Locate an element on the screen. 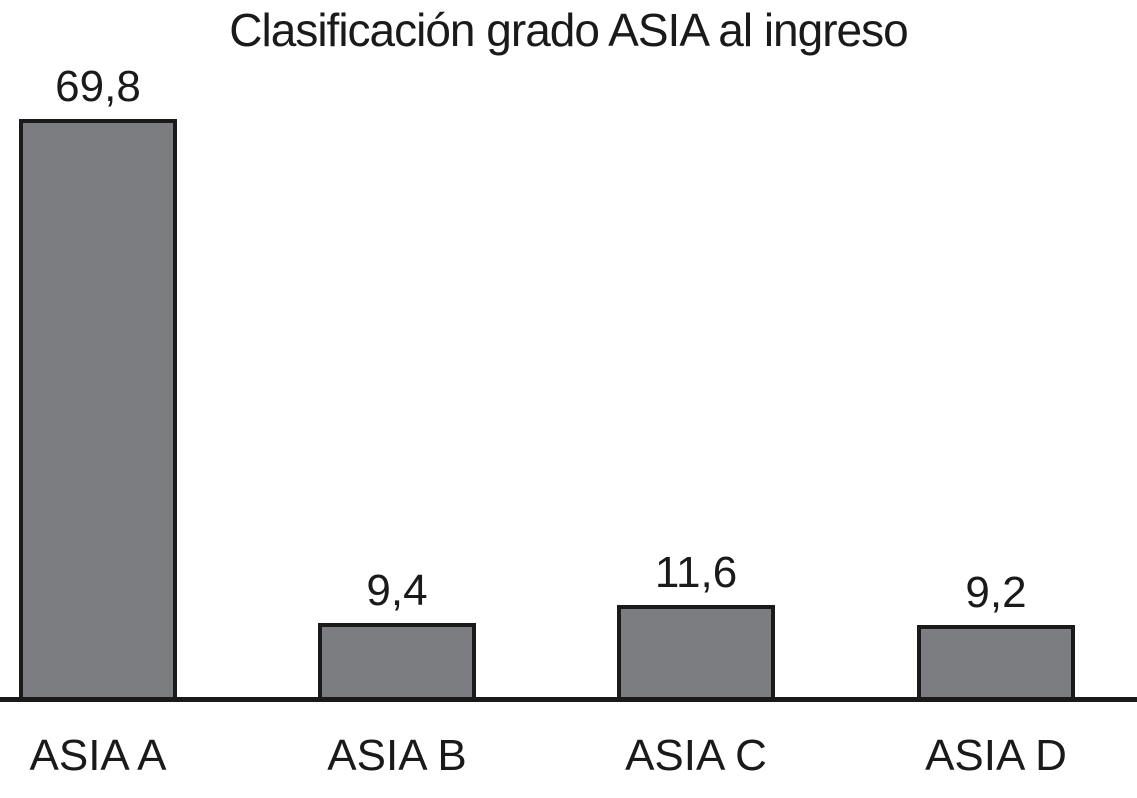  chart-title: Clasificación grado ASIA al ingreso is located at coordinates (568, 30).